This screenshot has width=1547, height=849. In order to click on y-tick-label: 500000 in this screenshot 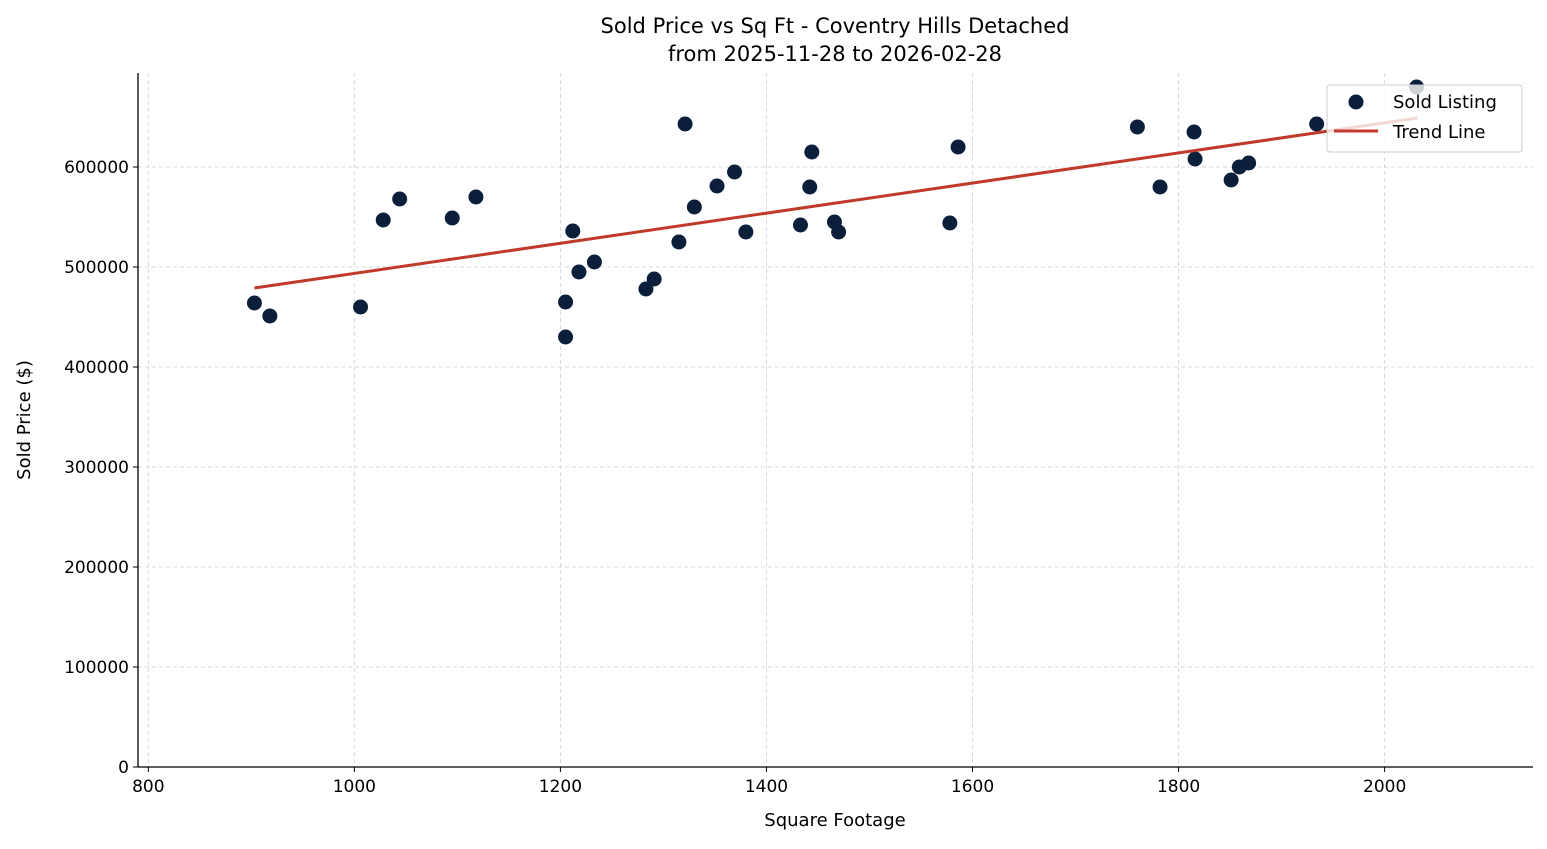, I will do `click(96, 268)`.